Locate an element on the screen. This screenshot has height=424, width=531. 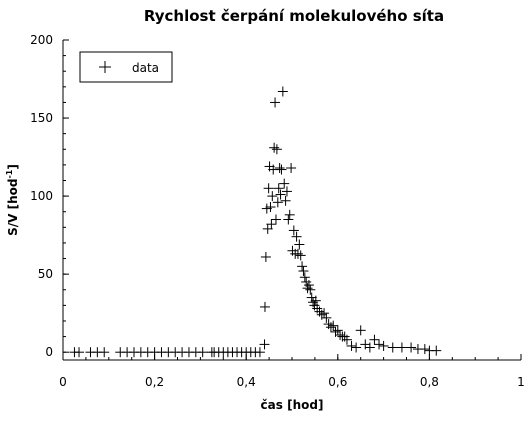
y-axis-label-main: S/V [hod is located at coordinates (13, 207).